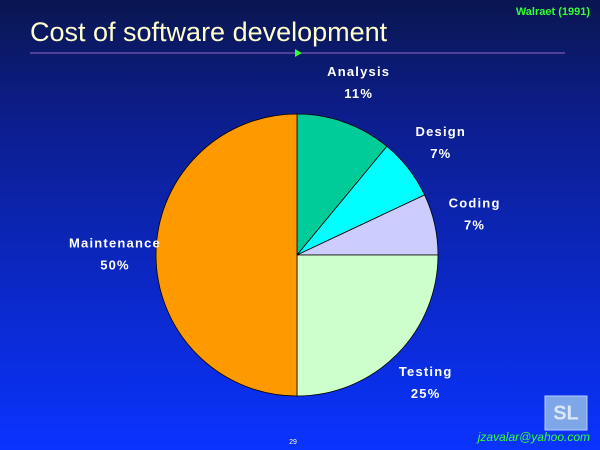 The width and height of the screenshot is (600, 450). I want to click on slide-title: Cost of software development, so click(209, 32).